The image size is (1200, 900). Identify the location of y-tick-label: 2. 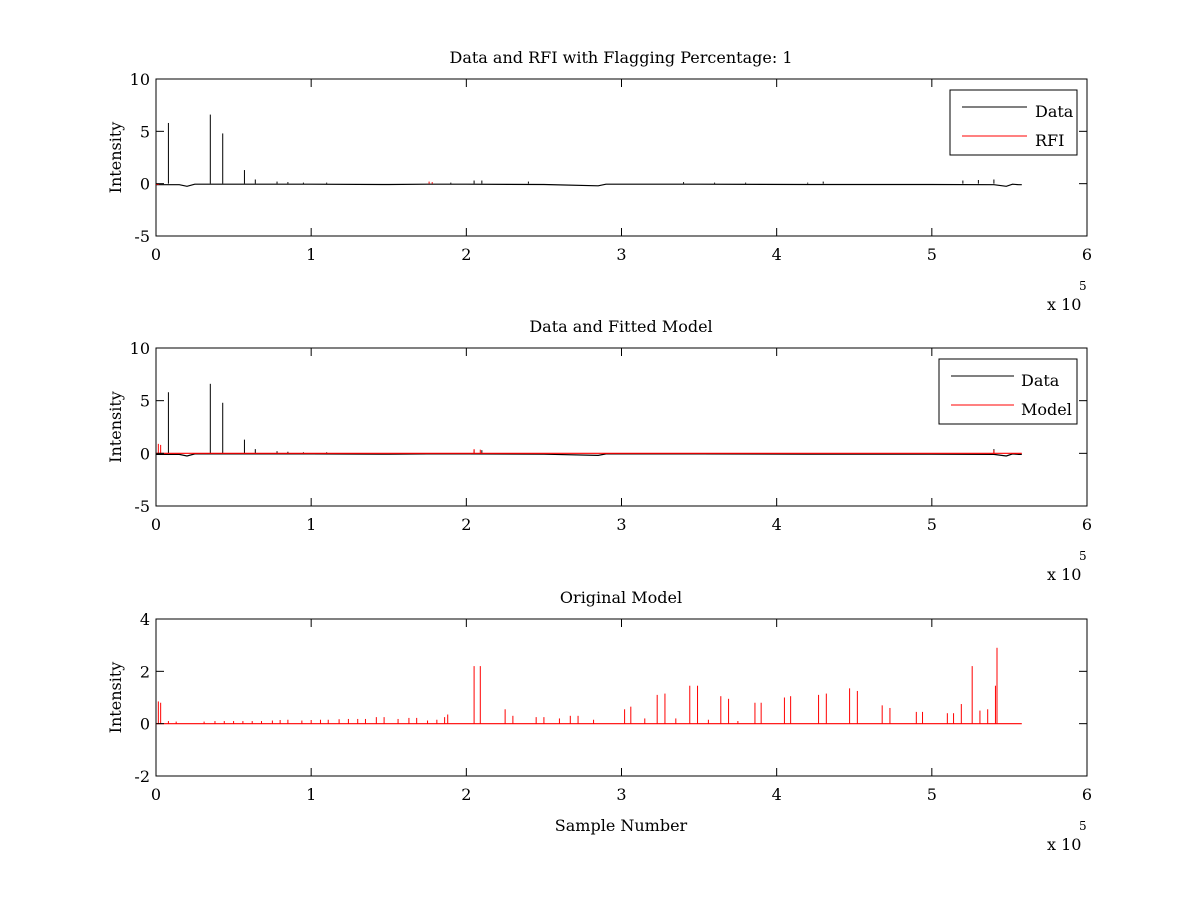
(145, 671).